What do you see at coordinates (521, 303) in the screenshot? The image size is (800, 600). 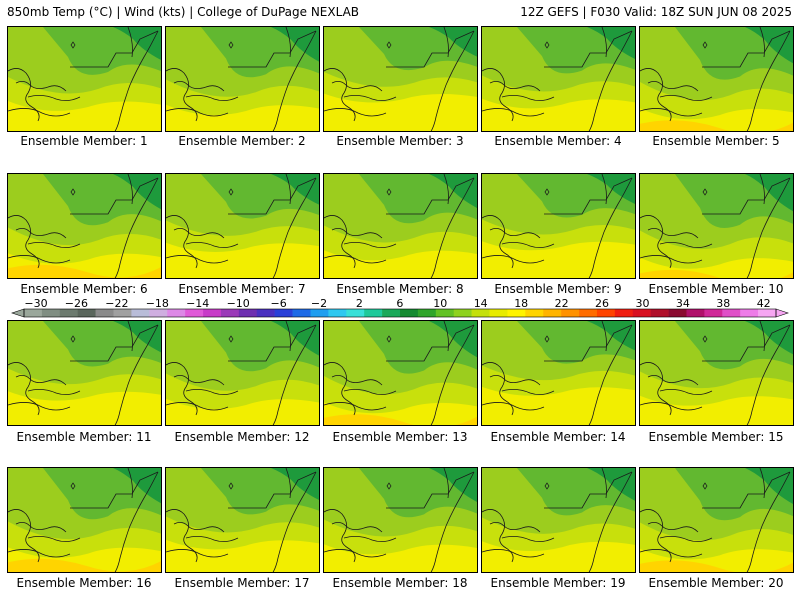 I see `colorbar-tick-label: 18` at bounding box center [521, 303].